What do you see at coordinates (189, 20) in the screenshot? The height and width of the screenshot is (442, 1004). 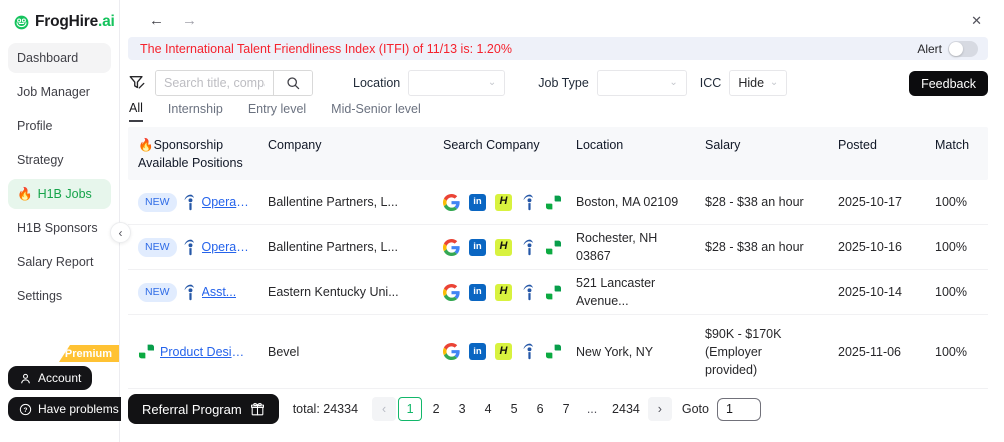 I see `forward-arrow-button: →` at bounding box center [189, 20].